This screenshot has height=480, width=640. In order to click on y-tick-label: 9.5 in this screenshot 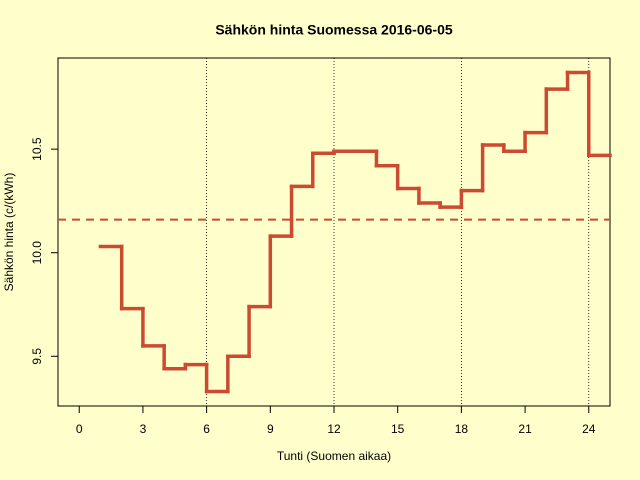, I will do `click(37, 356)`.